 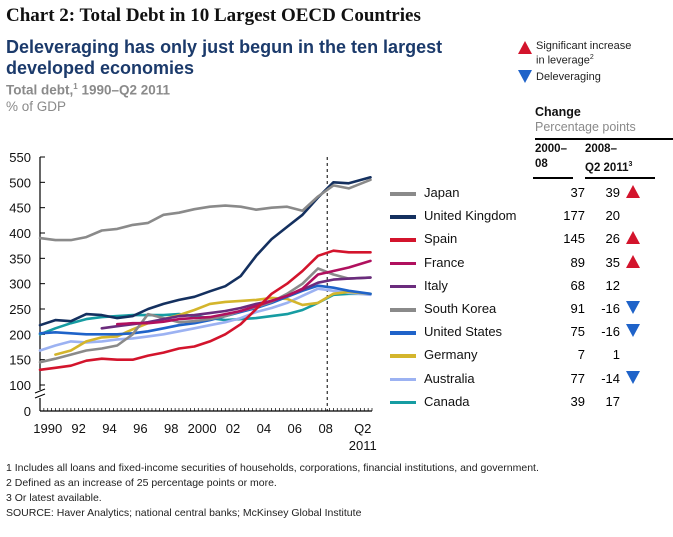 I want to click on series-line-south-korea, so click(x=205, y=315).